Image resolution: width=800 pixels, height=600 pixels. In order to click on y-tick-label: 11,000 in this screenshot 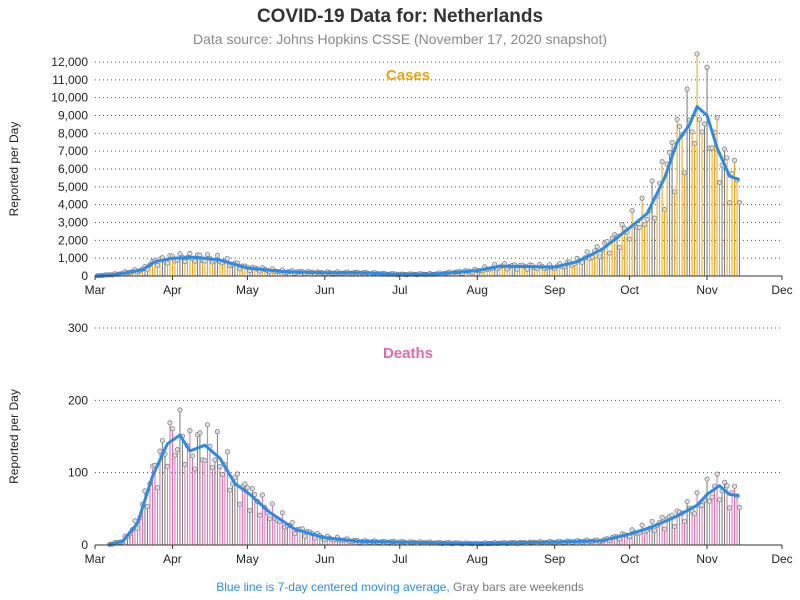, I will do `click(70, 80)`.